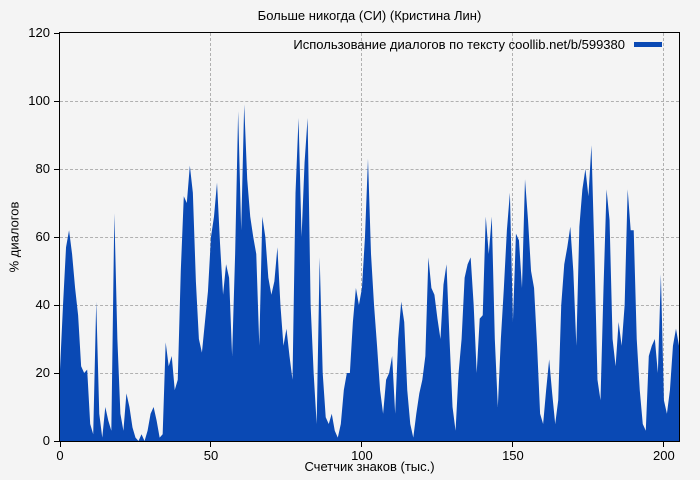  Describe the element at coordinates (42, 304) in the screenshot. I see `y-tick-label: 40` at that location.